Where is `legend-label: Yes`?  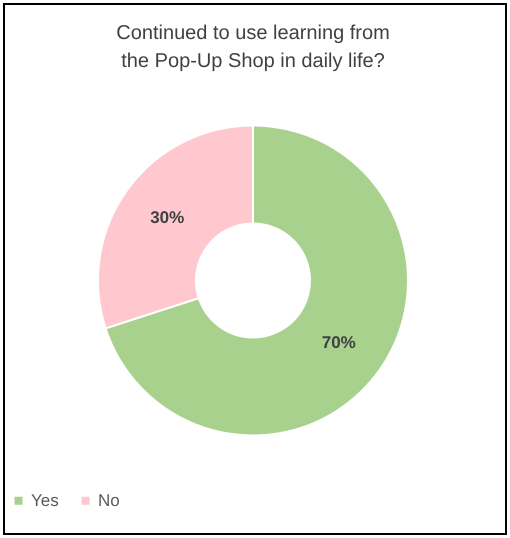 legend-label: Yes is located at coordinates (45, 500).